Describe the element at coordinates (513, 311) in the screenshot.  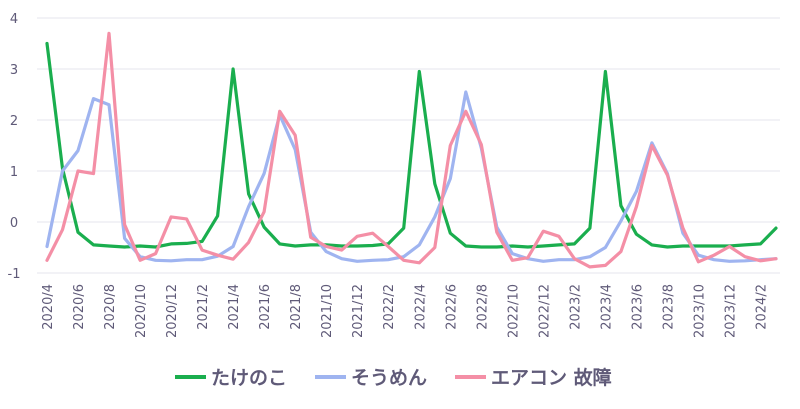
I see `x-tick-label: 2022/10` at that location.